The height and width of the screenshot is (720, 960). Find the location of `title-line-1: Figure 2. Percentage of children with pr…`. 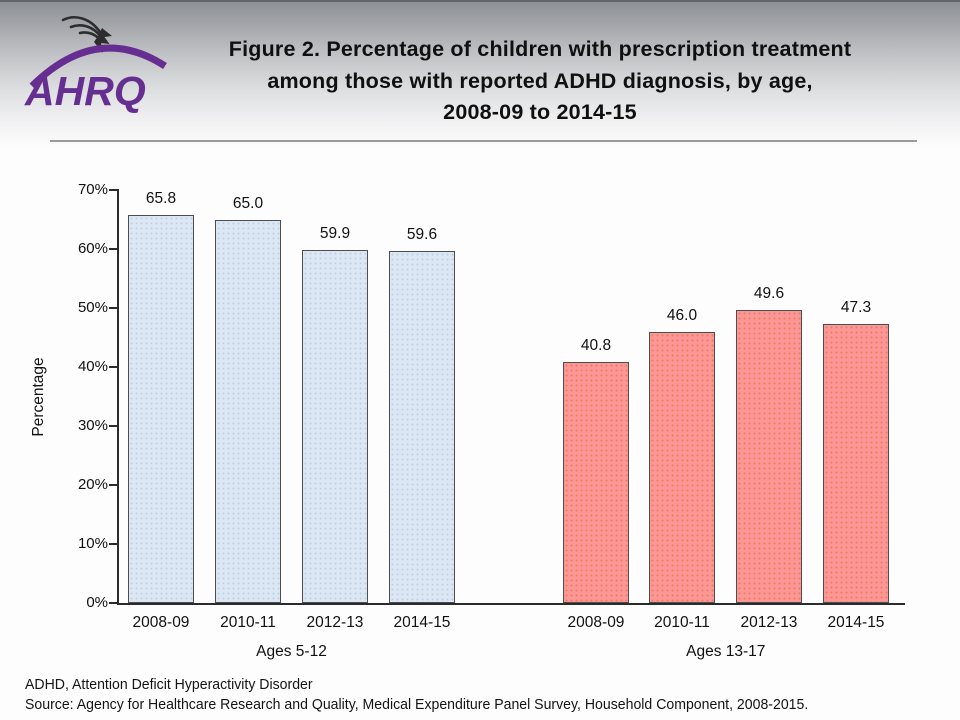

title-line-1: Figure 2. Percentage of children with pr… is located at coordinates (540, 49).